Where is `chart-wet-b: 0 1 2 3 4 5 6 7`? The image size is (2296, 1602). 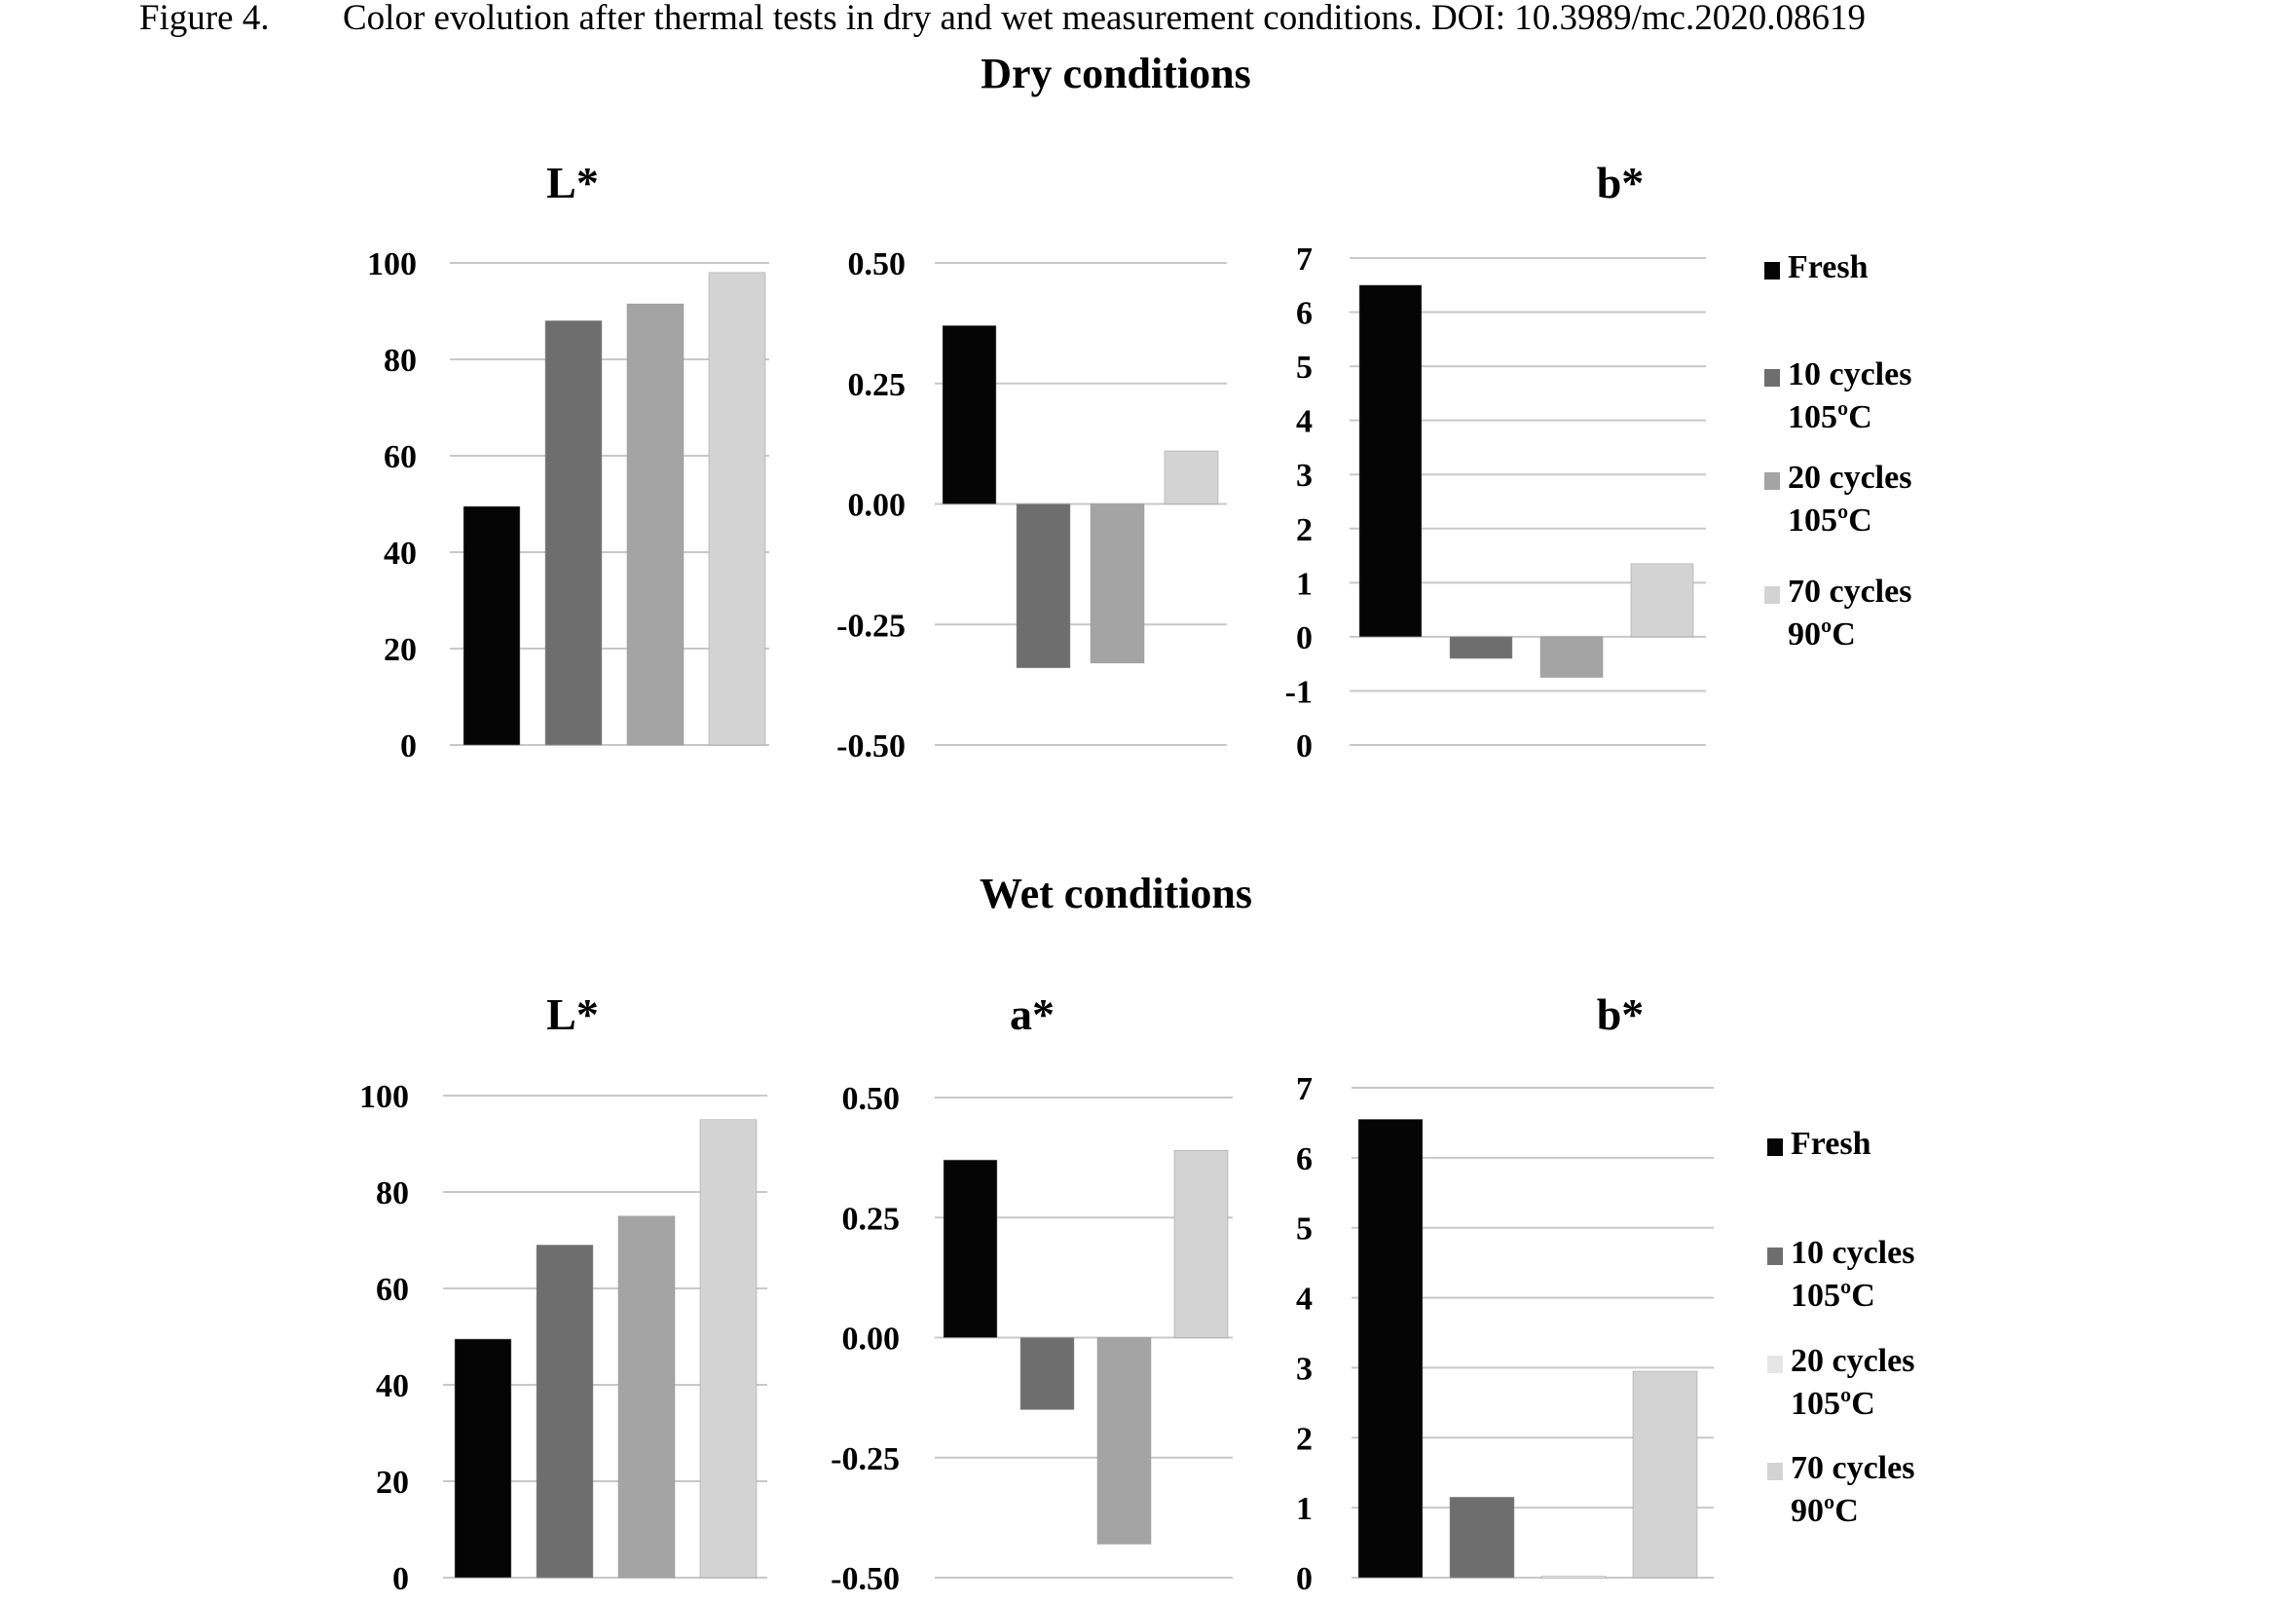 chart-wet-b: 0 1 2 3 4 5 6 7 is located at coordinates (1505, 1334).